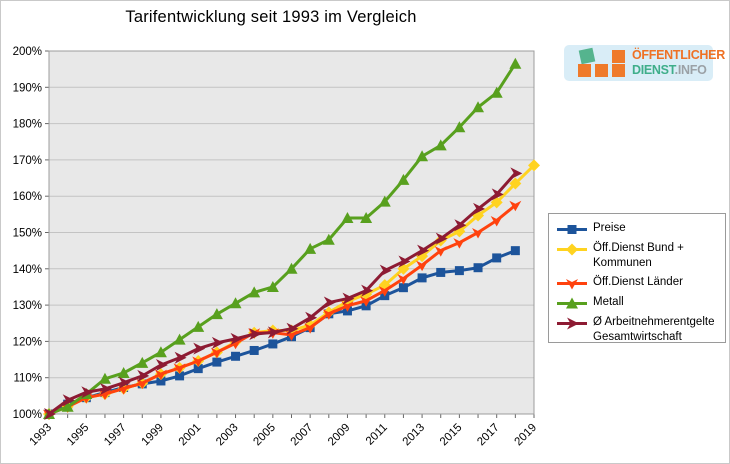 The image size is (730, 464). I want to click on legend-label: Öff.Dienst Länder, so click(638, 282).